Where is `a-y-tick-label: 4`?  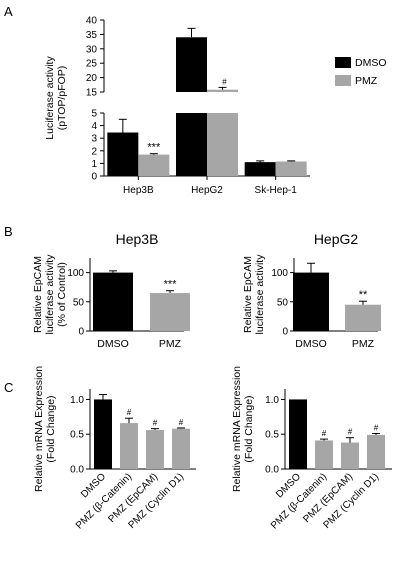 a-y-tick-label: 4 is located at coordinates (94, 126).